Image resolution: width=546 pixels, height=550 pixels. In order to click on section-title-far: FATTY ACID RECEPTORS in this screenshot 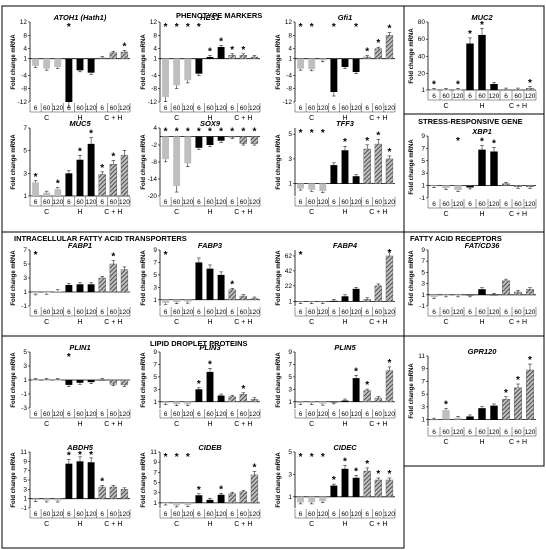, I will do `click(456, 238)`.